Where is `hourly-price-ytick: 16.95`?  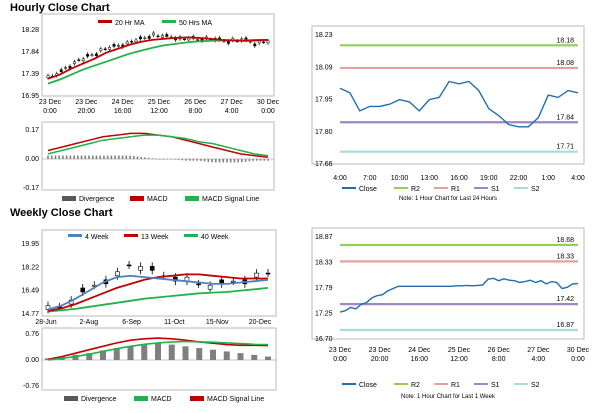 hourly-price-ytick: 16.95 is located at coordinates (30, 96).